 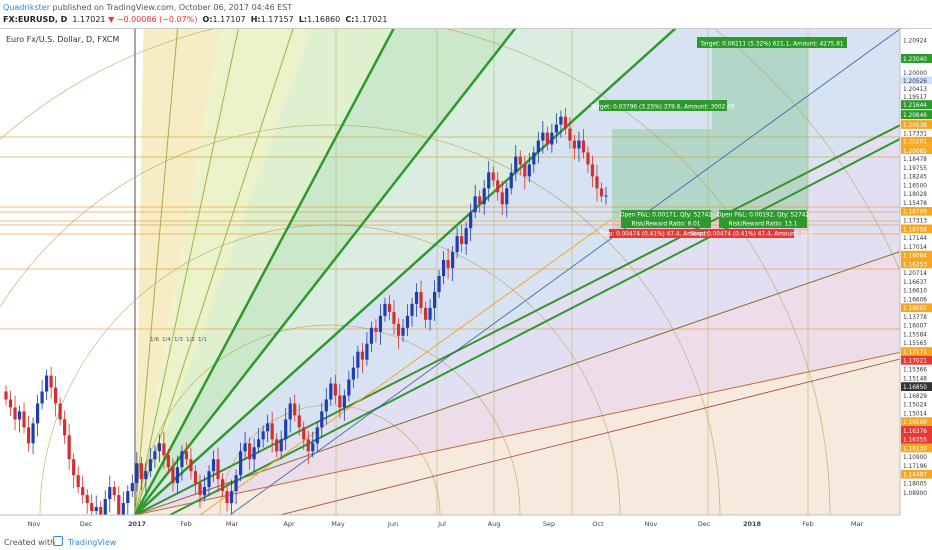 I want to click on time-tick-label: Nov, so click(x=34, y=524).